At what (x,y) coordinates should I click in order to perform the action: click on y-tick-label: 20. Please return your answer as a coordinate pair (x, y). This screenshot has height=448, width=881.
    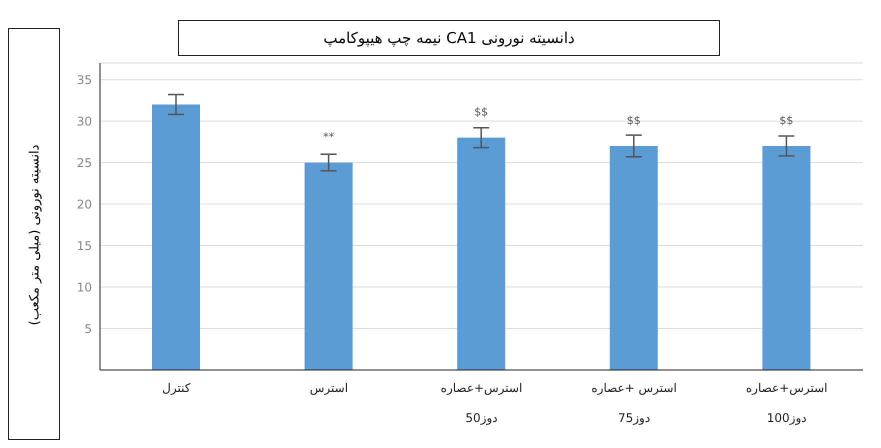
    Looking at the image, I should click on (84, 204).